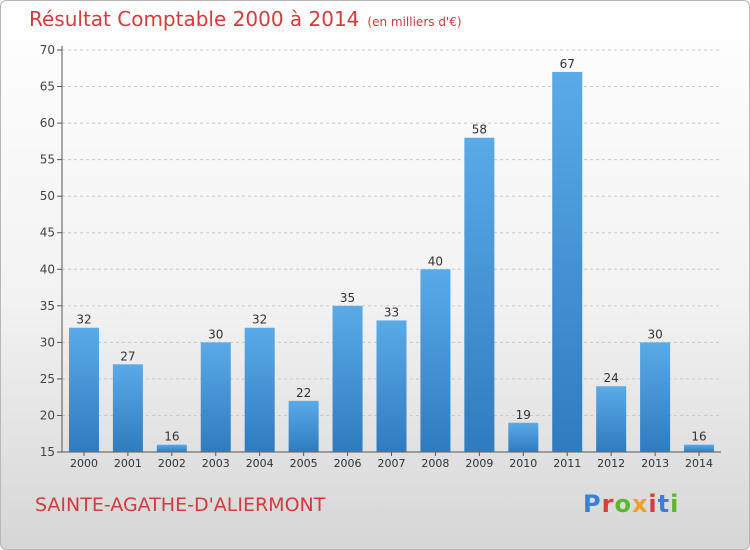 Image resolution: width=750 pixels, height=550 pixels. What do you see at coordinates (303, 426) in the screenshot?
I see `bar-2005` at bounding box center [303, 426].